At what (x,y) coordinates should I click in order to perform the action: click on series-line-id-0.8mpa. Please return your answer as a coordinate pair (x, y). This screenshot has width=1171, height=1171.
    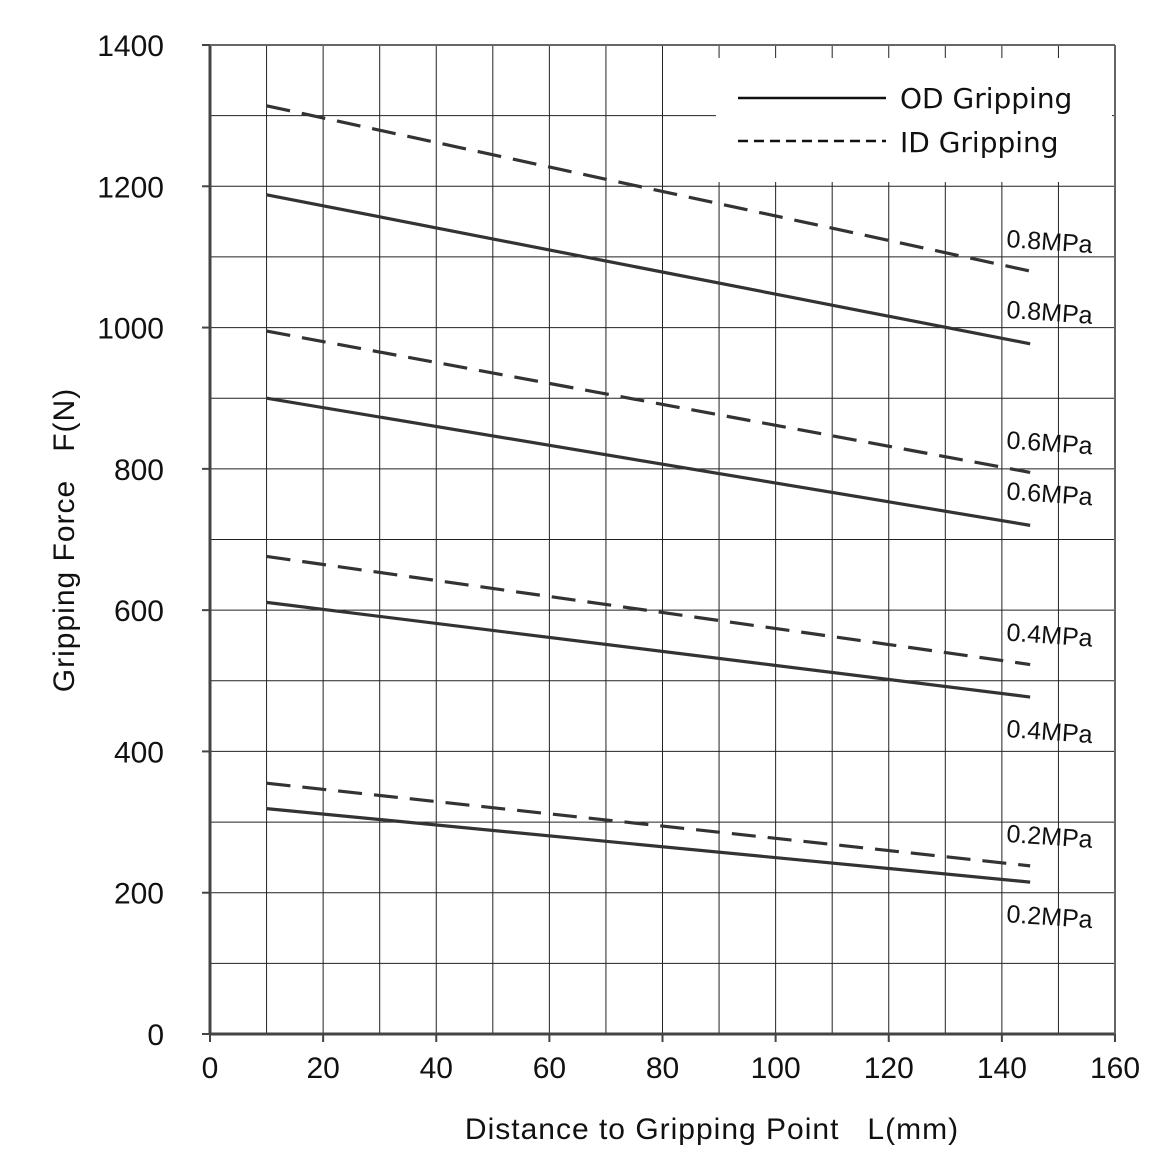
    Looking at the image, I should click on (648, 188).